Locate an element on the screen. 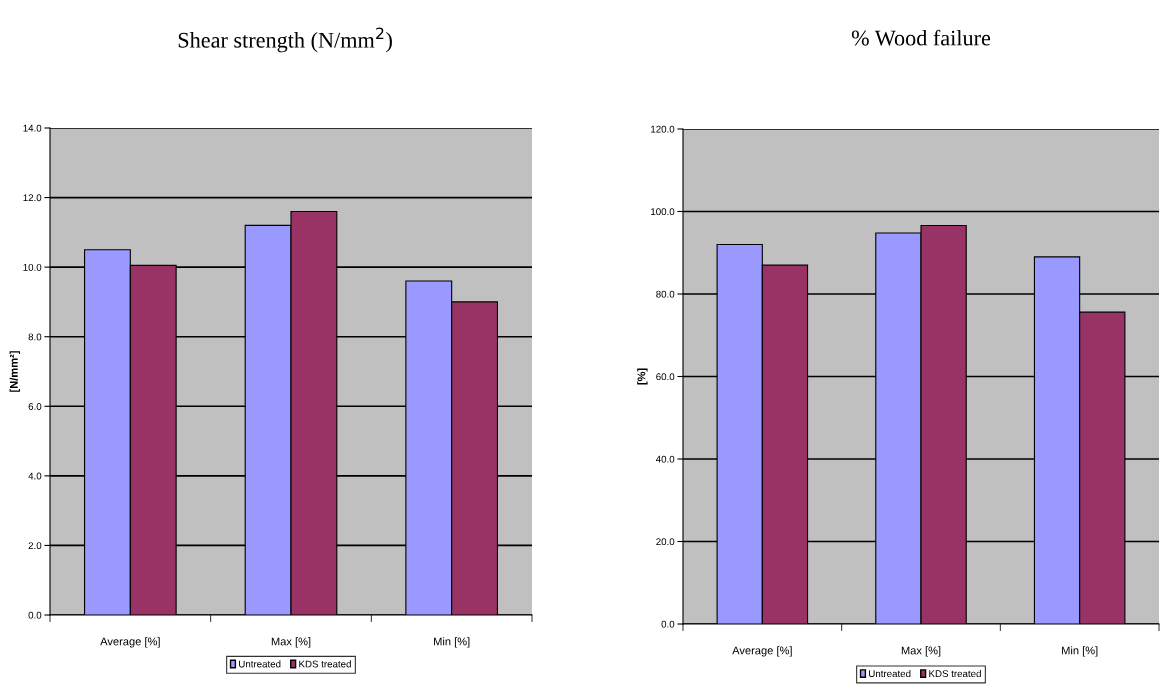 Image resolution: width=1164 pixels, height=694 pixels. y-tick-label: 20.0 is located at coordinates (665, 542).